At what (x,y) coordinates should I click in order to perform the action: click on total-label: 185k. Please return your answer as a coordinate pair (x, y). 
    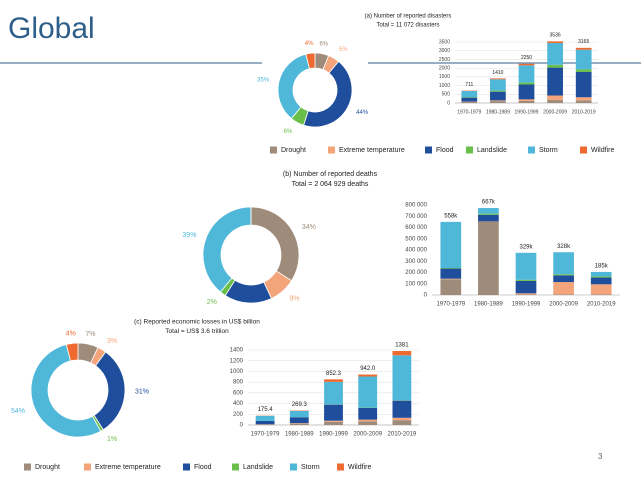
    Looking at the image, I should click on (602, 267).